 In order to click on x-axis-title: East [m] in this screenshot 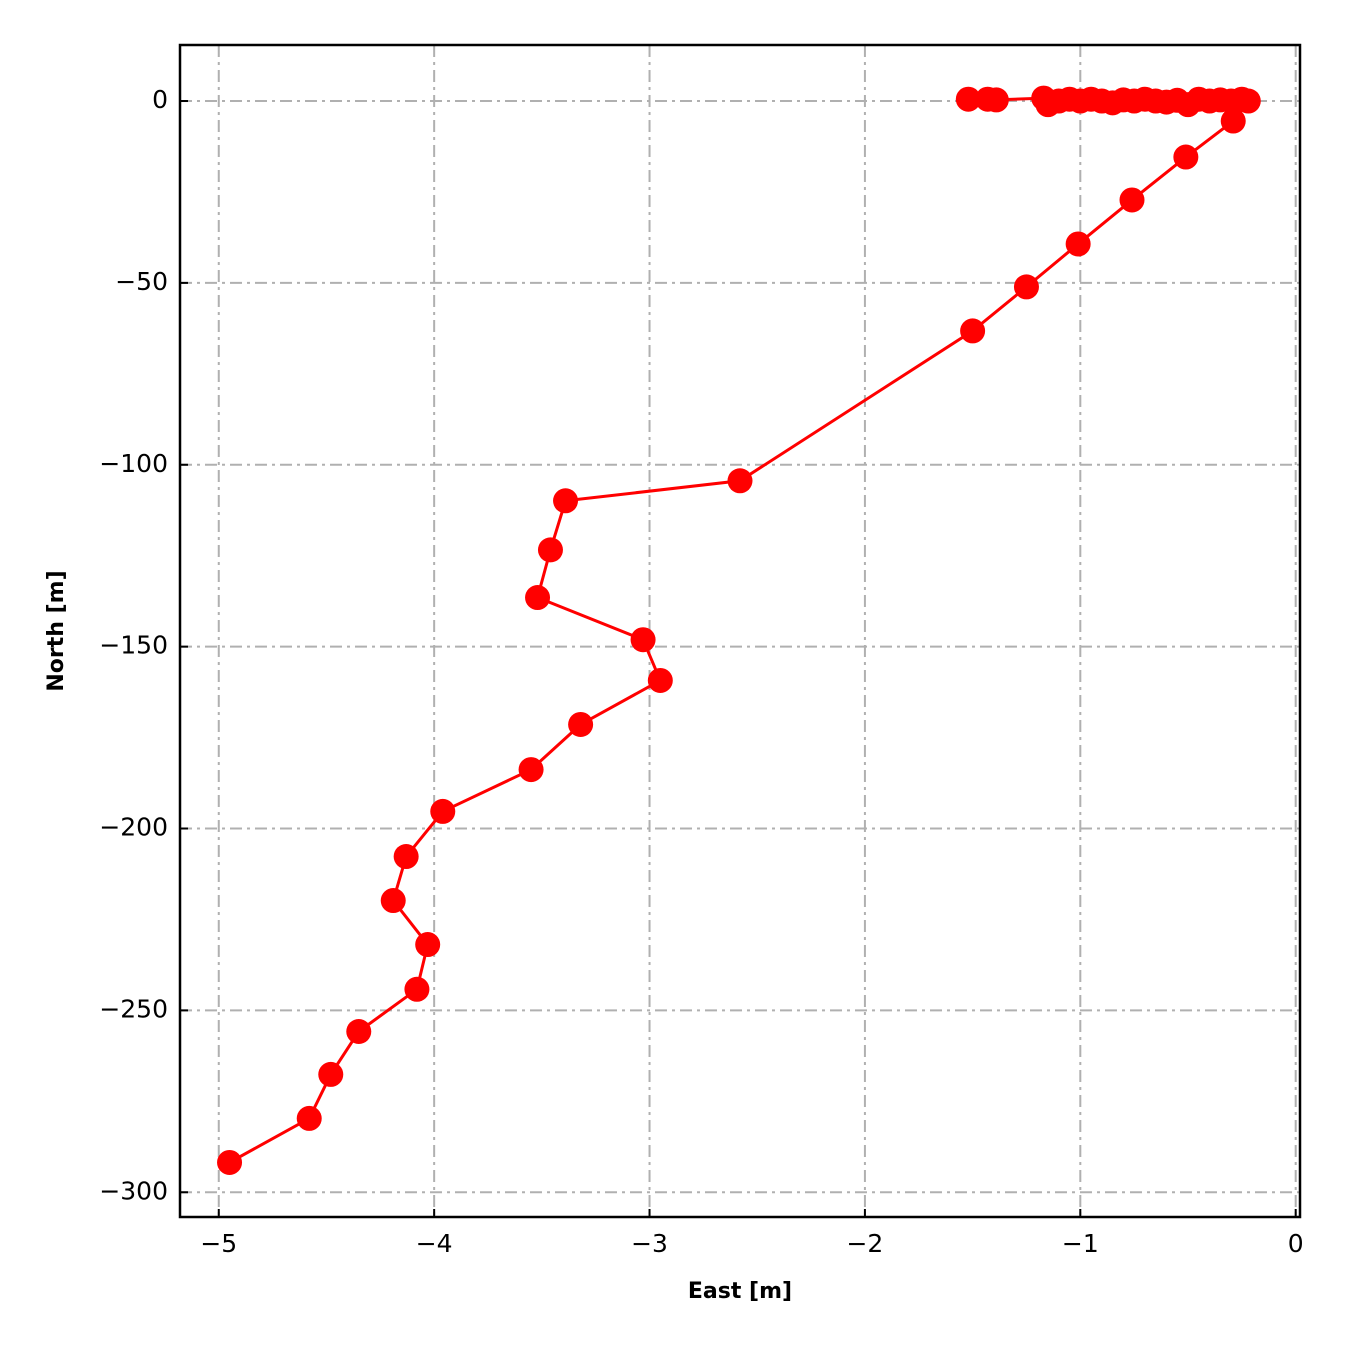, I will do `click(740, 1291)`.